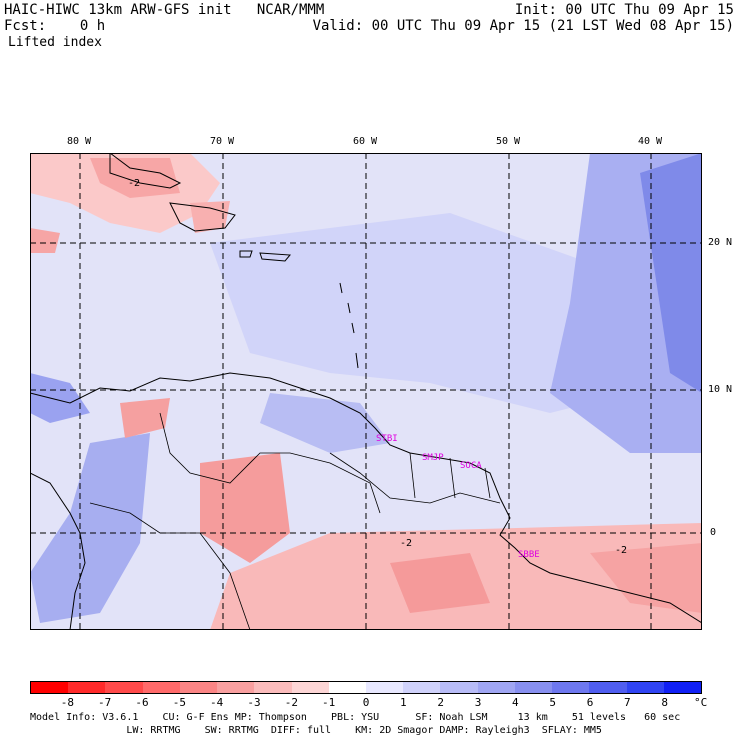 This screenshot has height=740, width=740. Describe the element at coordinates (720, 242) in the screenshot. I see `lat-label-20n: 20 N` at that location.